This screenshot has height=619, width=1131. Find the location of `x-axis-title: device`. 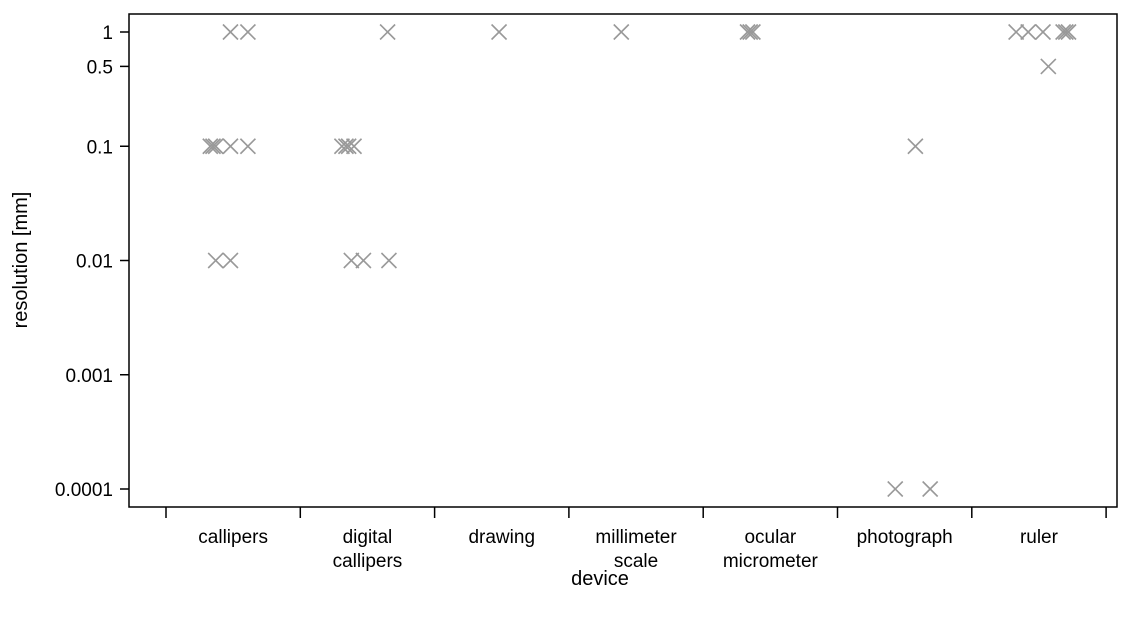

x-axis-title: device is located at coordinates (600, 579).